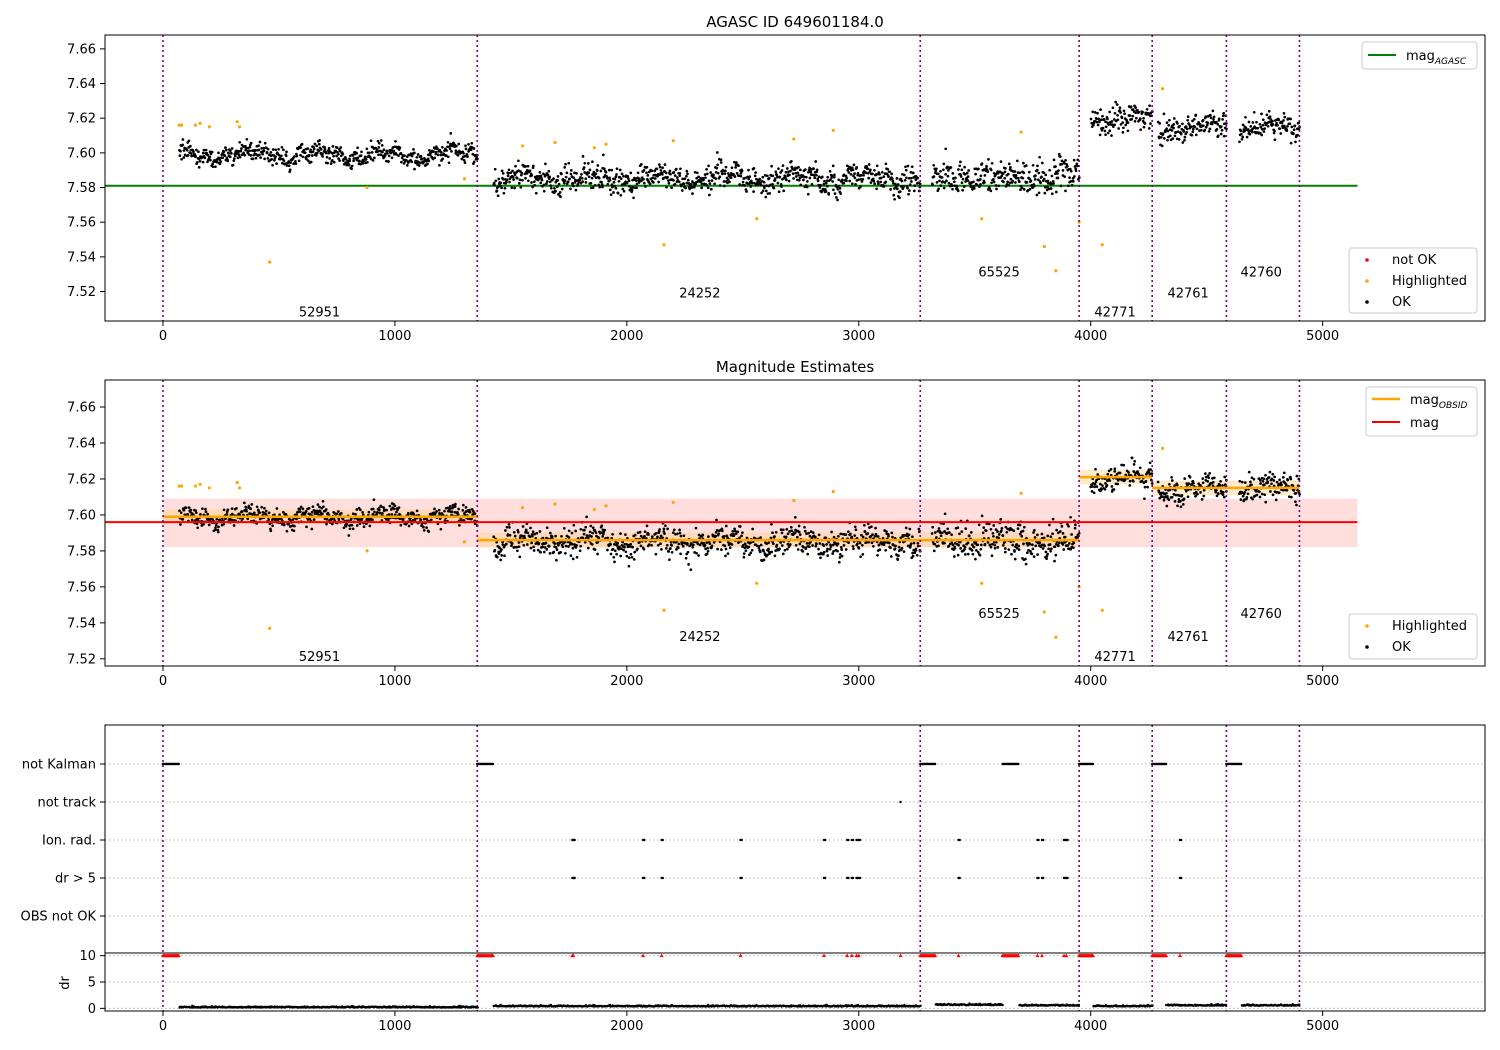 Image resolution: width=1500 pixels, height=1050 pixels. Describe the element at coordinates (858, 336) in the screenshot. I see `x-tick-label: 3000` at that location.